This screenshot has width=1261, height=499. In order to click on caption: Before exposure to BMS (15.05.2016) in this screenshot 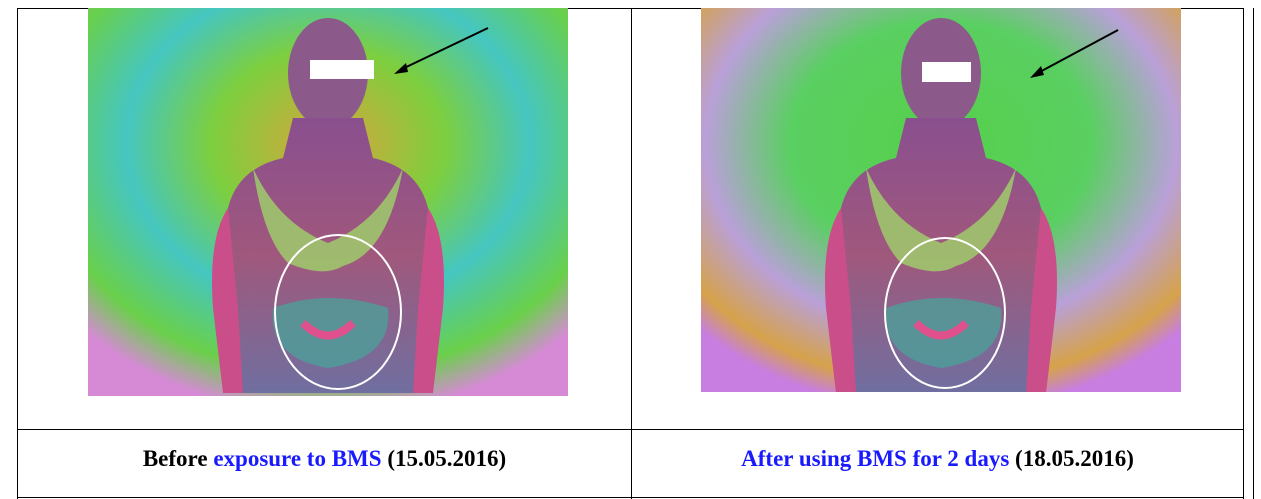, I will do `click(324, 459)`.